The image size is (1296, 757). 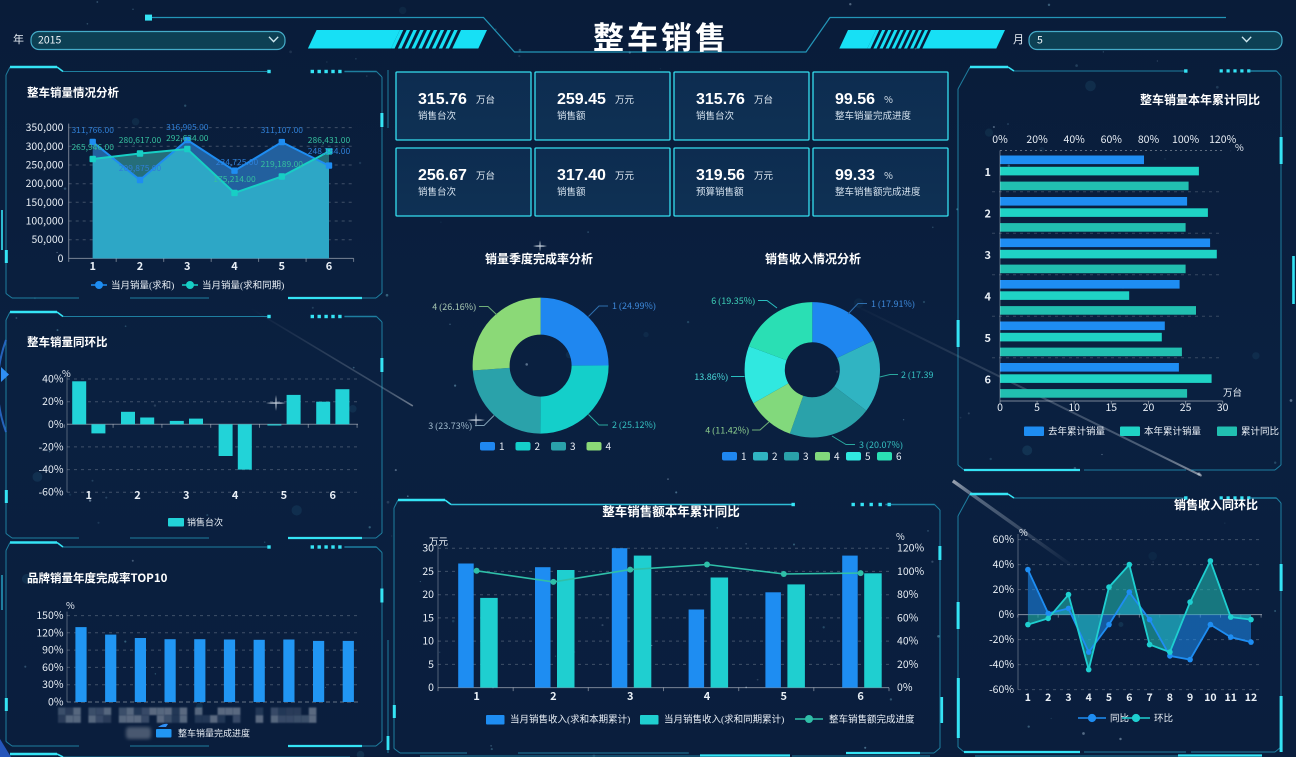 I want to click on svg-text: 100,000, so click(x=45, y=221).